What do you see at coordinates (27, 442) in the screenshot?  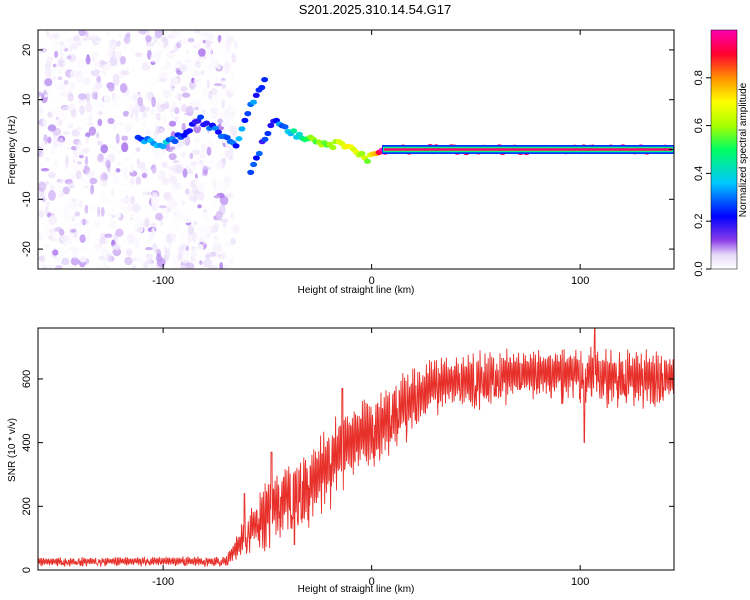 I see `y-tick-label: 400` at bounding box center [27, 442].